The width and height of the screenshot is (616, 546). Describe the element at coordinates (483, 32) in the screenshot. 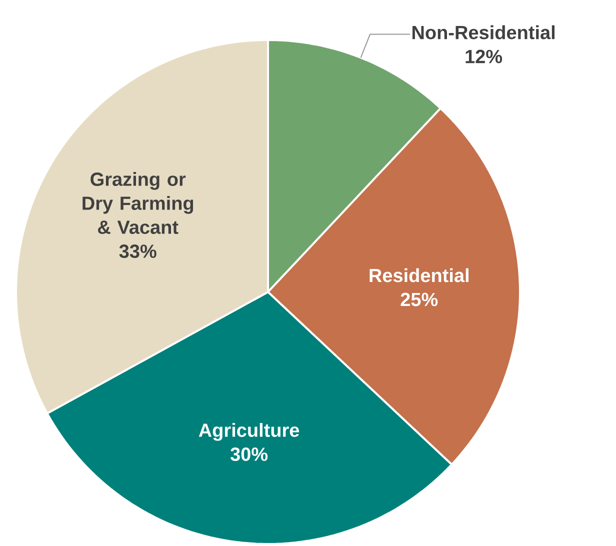

I see `slice-label: Non-Residential` at that location.